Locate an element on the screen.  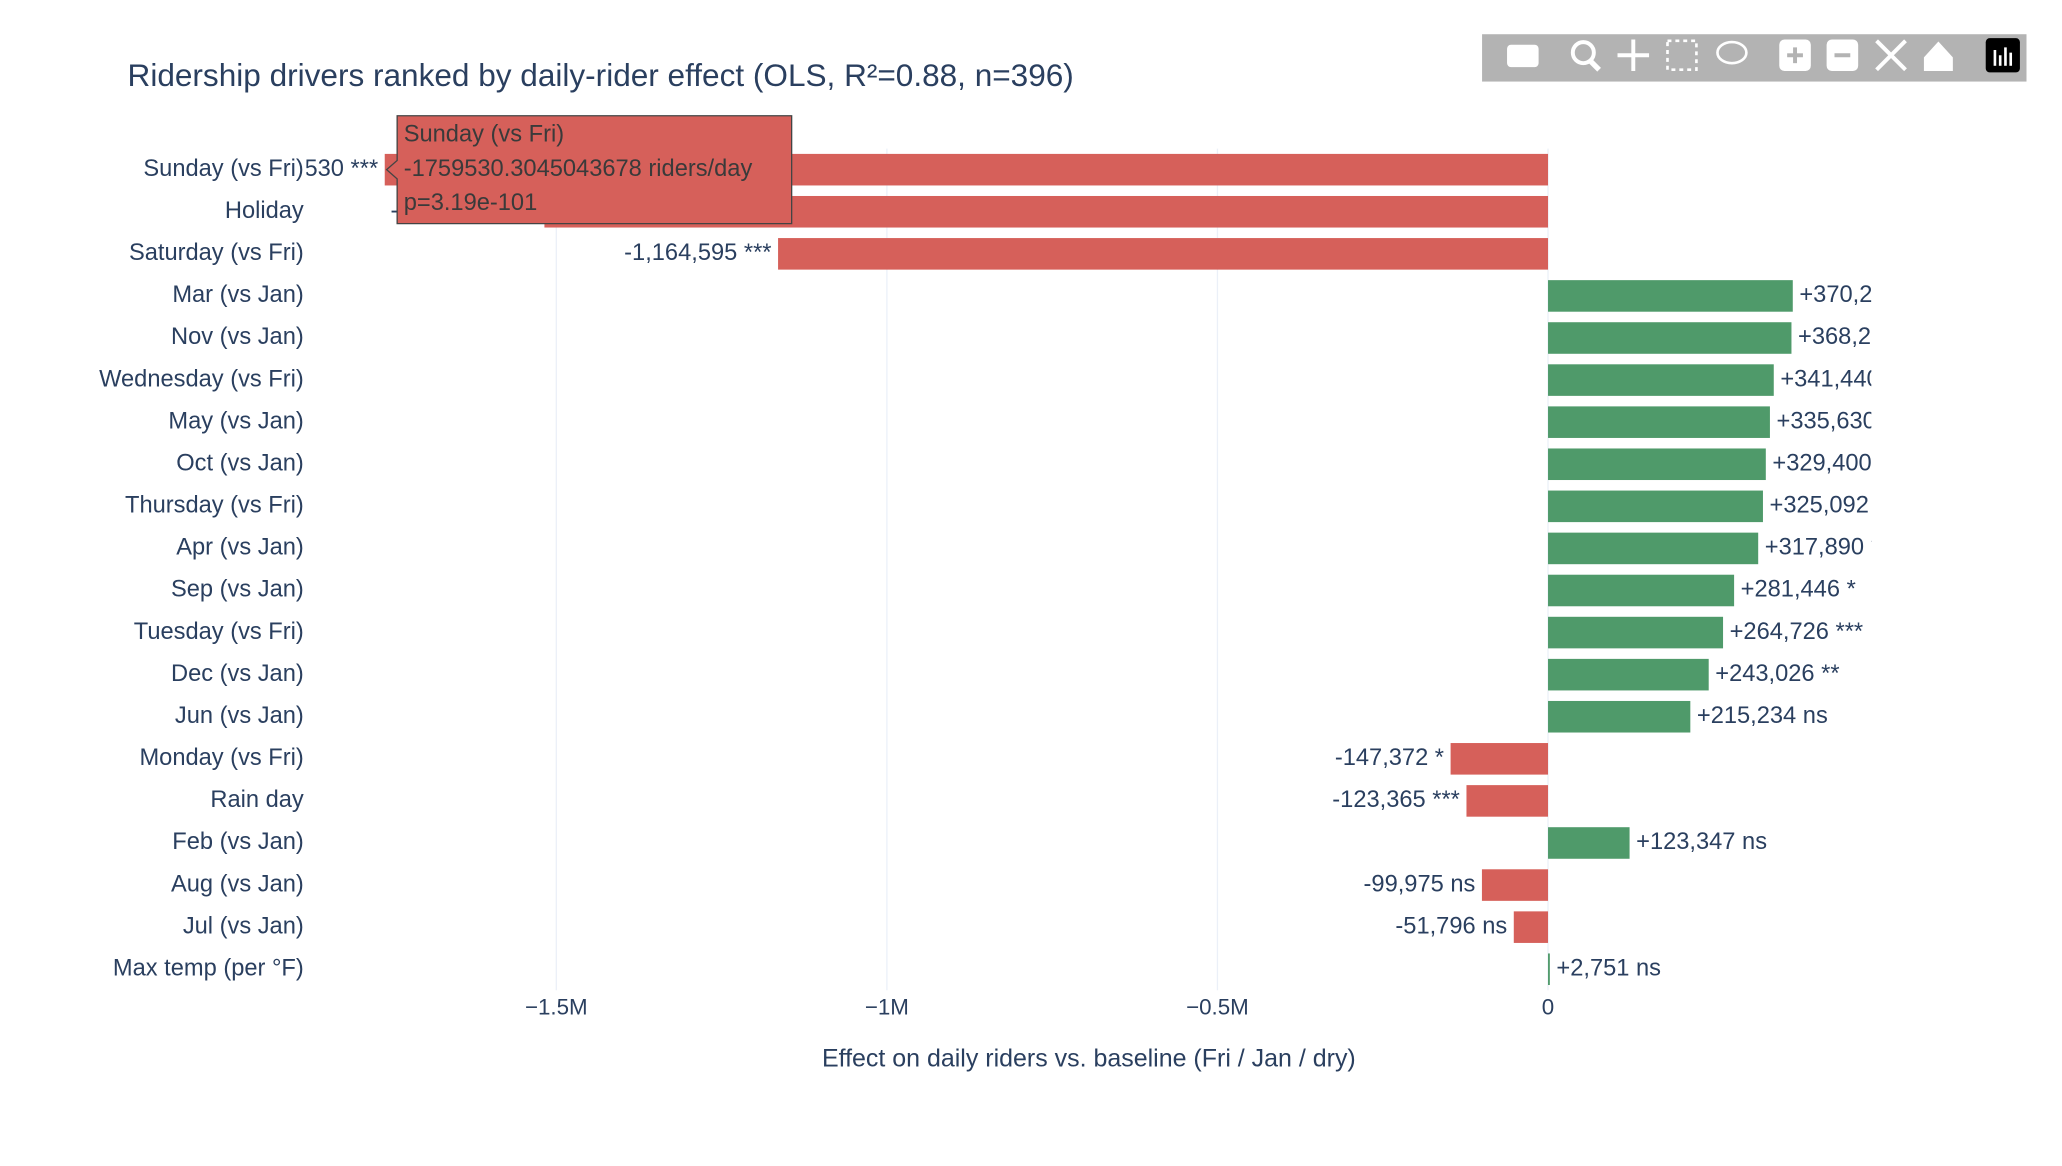
value-label: +215,234 ns is located at coordinates (1762, 716).